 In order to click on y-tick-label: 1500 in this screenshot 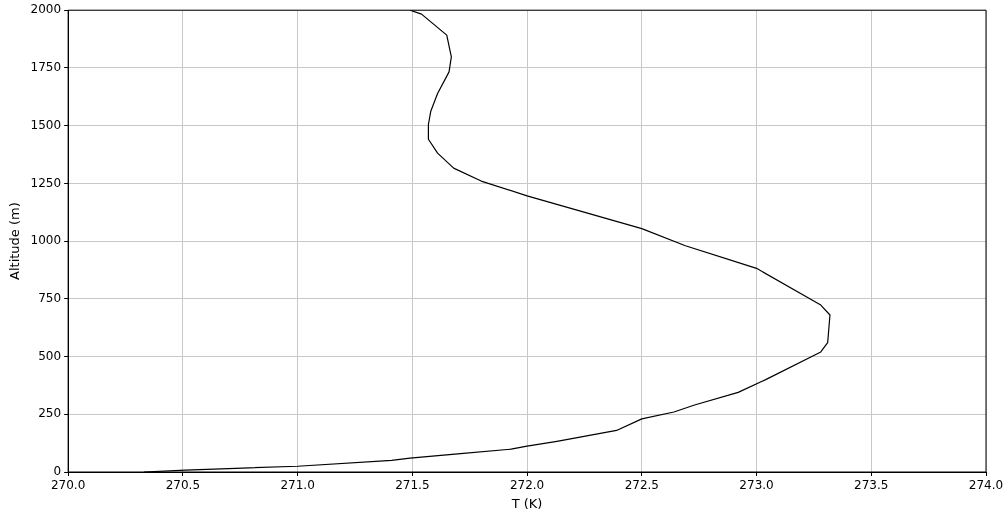, I will do `click(46, 124)`.